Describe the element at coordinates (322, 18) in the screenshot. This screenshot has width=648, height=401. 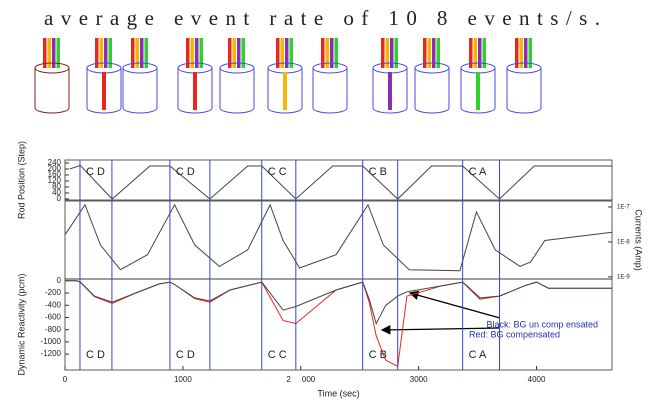
I see `body-text: average event rate of 10 8 events/s.` at that location.